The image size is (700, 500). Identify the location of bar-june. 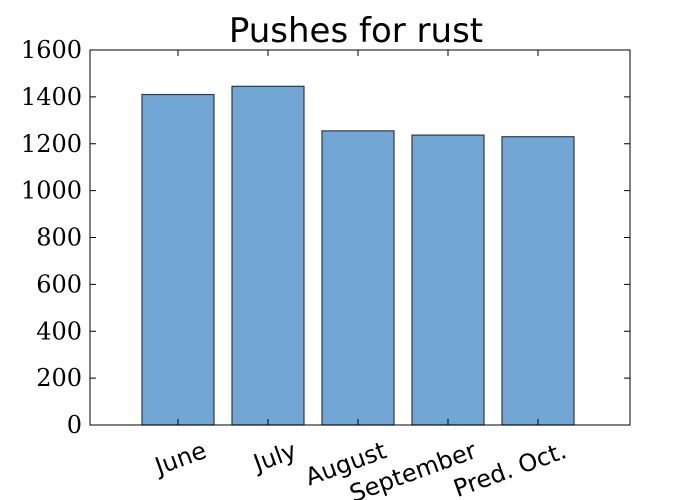
(178, 259).